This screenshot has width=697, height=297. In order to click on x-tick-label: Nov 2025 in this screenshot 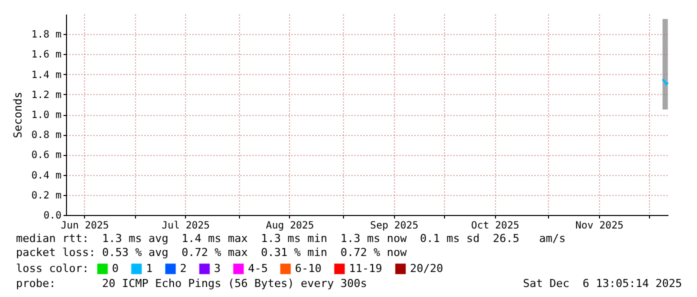, I will do `click(599, 226)`.